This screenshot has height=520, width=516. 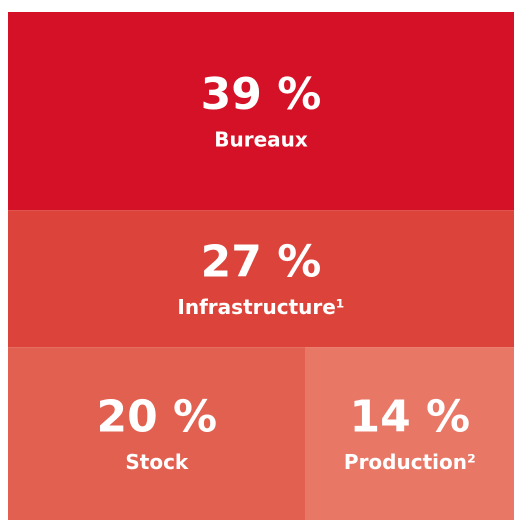 What do you see at coordinates (261, 94) in the screenshot?
I see `tile-value: 39 %` at bounding box center [261, 94].